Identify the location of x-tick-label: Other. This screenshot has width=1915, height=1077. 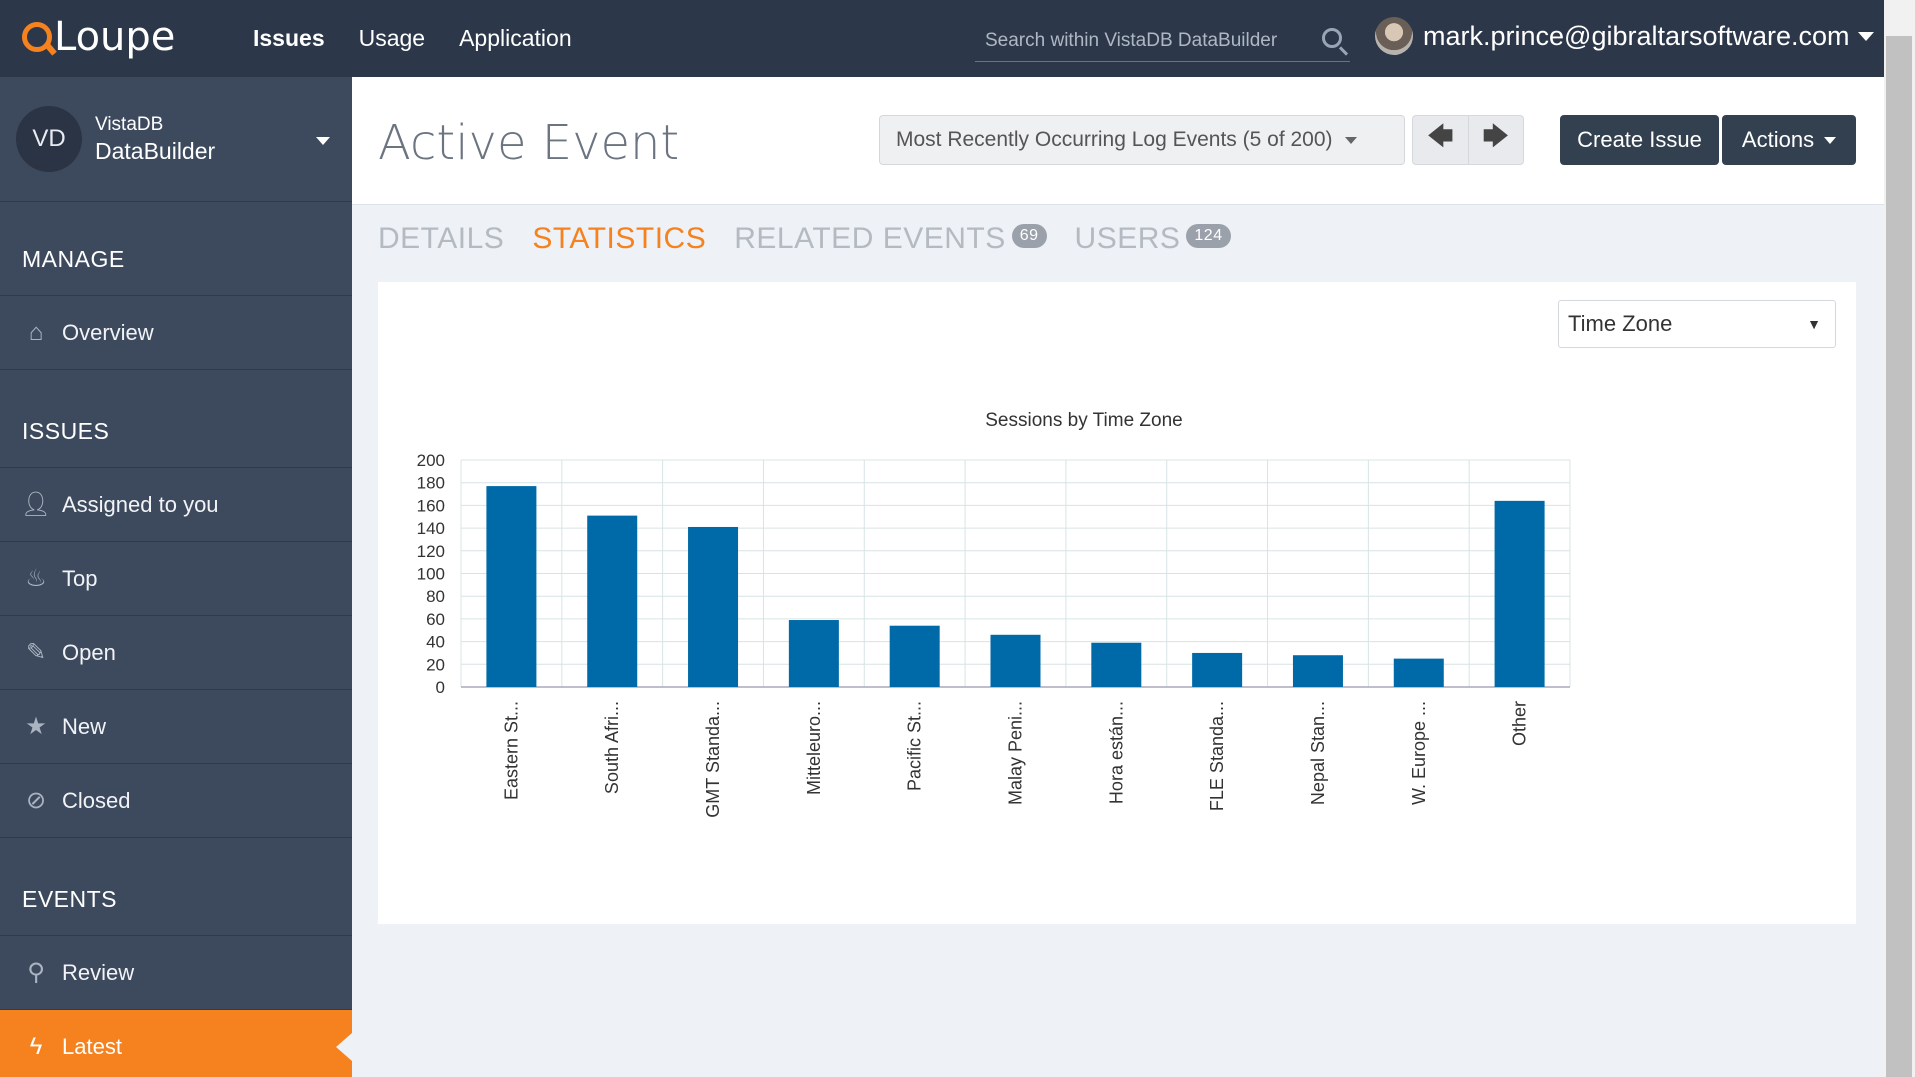
(1520, 723).